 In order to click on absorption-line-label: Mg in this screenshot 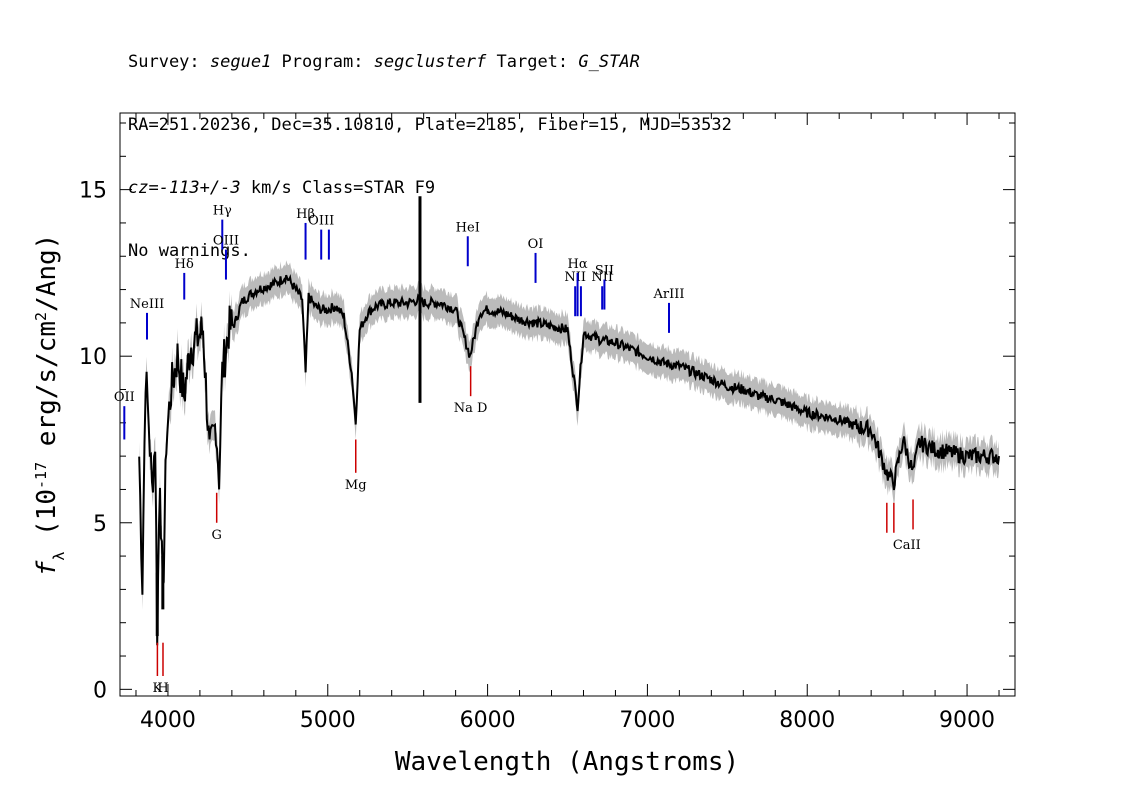, I will do `click(356, 485)`.